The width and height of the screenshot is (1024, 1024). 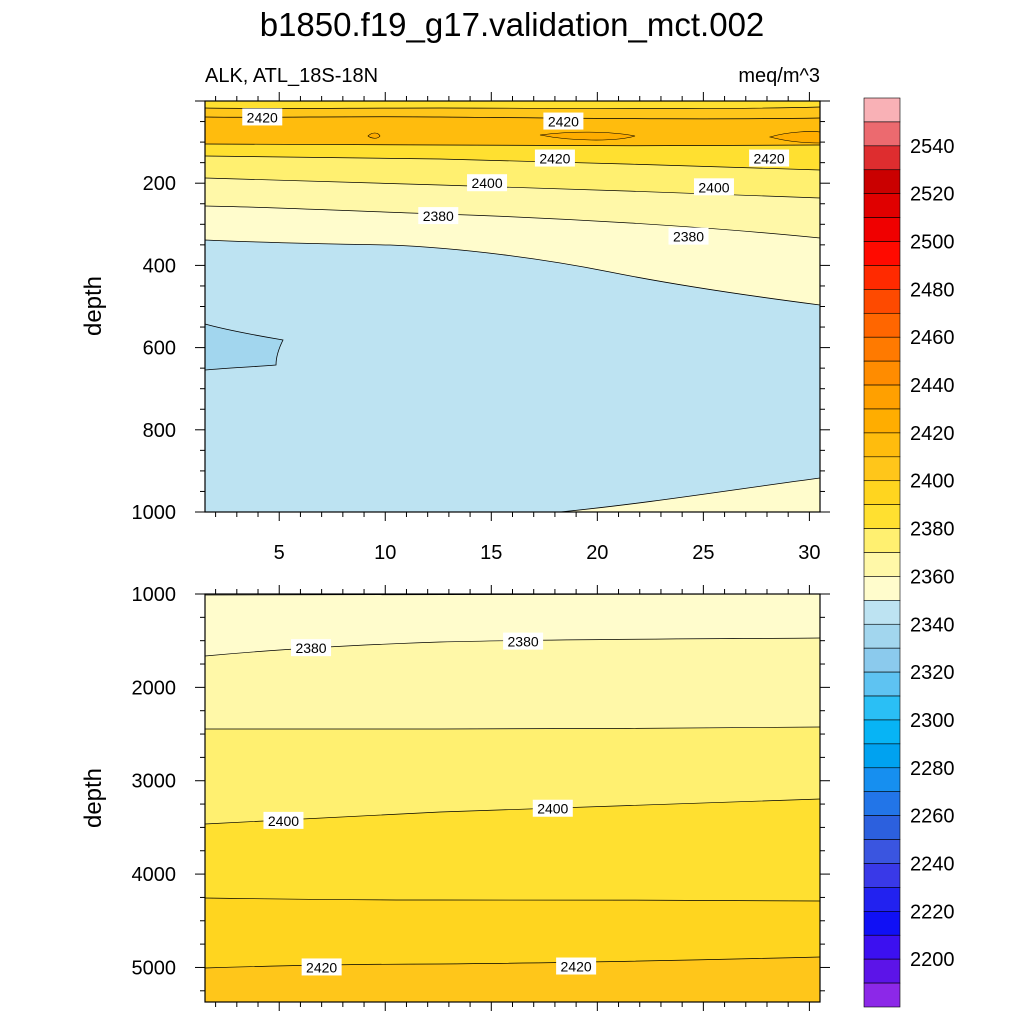 What do you see at coordinates (932, 673) in the screenshot?
I see `colorbar-label: 2320` at bounding box center [932, 673].